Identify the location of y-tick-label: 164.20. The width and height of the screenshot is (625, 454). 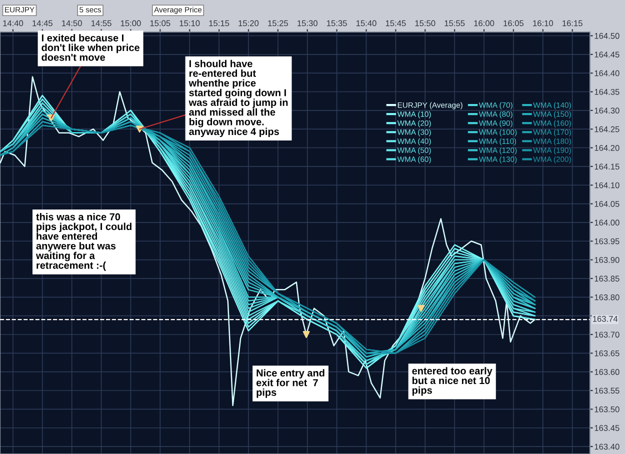
(607, 147).